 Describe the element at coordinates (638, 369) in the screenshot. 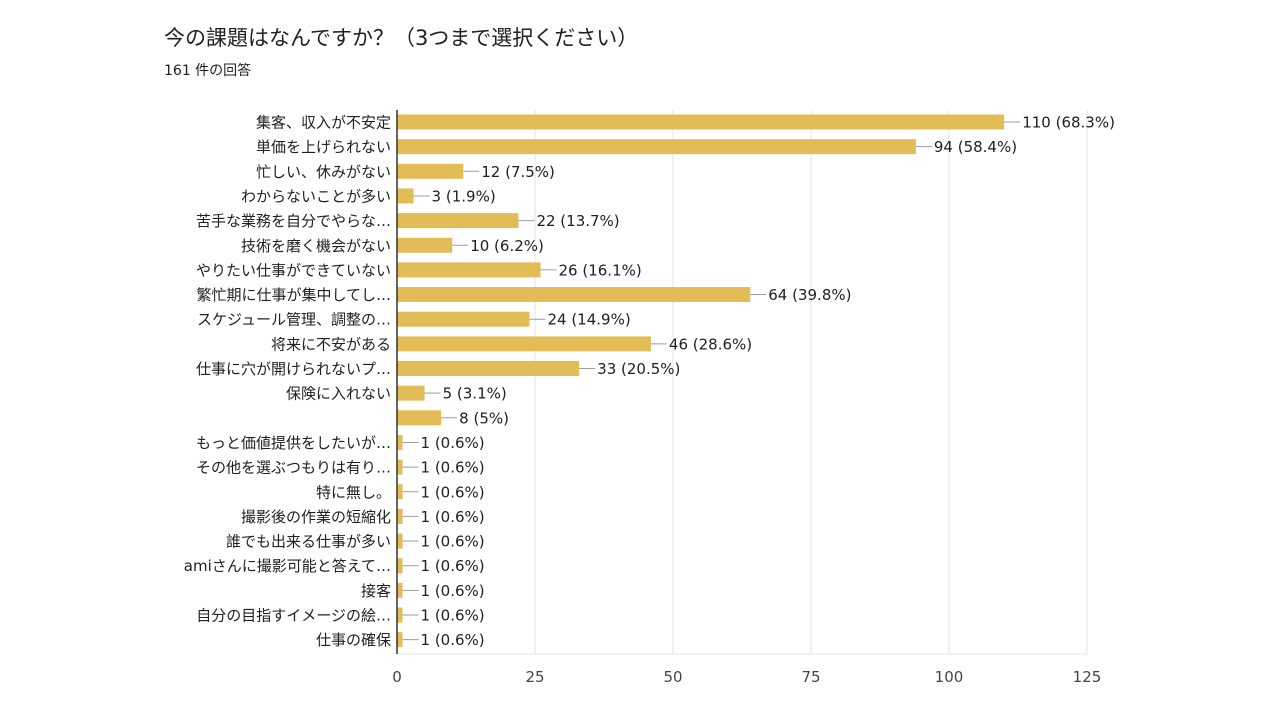

I see `data-label: 33 (20.5%)` at that location.